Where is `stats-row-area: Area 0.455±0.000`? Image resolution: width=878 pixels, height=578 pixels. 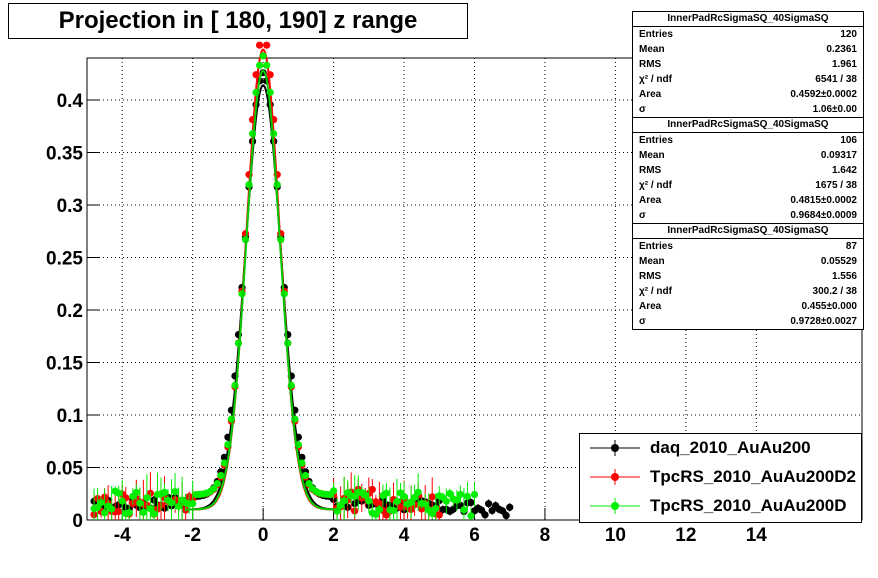 stats-row-area: Area 0.455±0.000 is located at coordinates (748, 306).